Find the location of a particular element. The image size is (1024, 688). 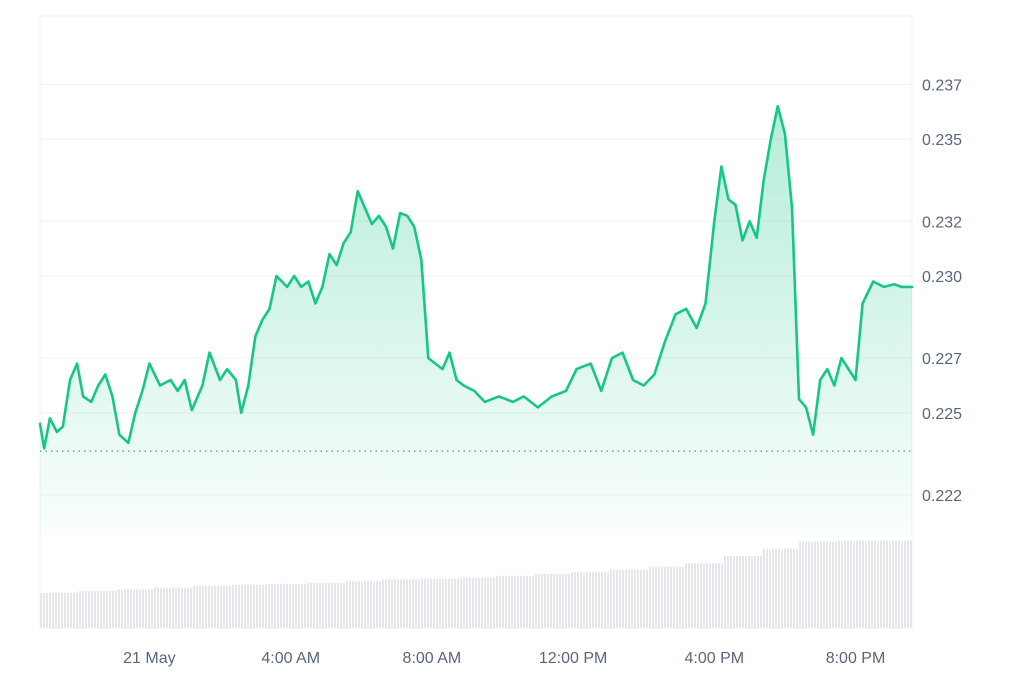

y-tick-label: 0.222 is located at coordinates (942, 496).